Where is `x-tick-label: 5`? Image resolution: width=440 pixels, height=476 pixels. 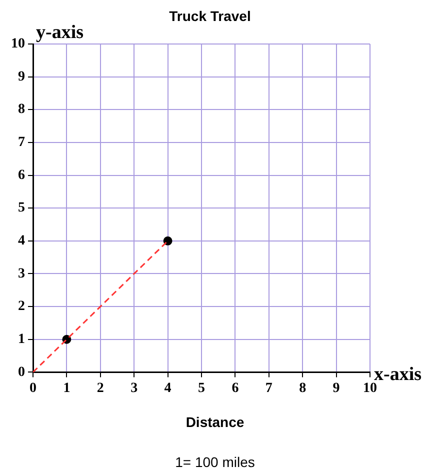 x-tick-label: 5 is located at coordinates (201, 388).